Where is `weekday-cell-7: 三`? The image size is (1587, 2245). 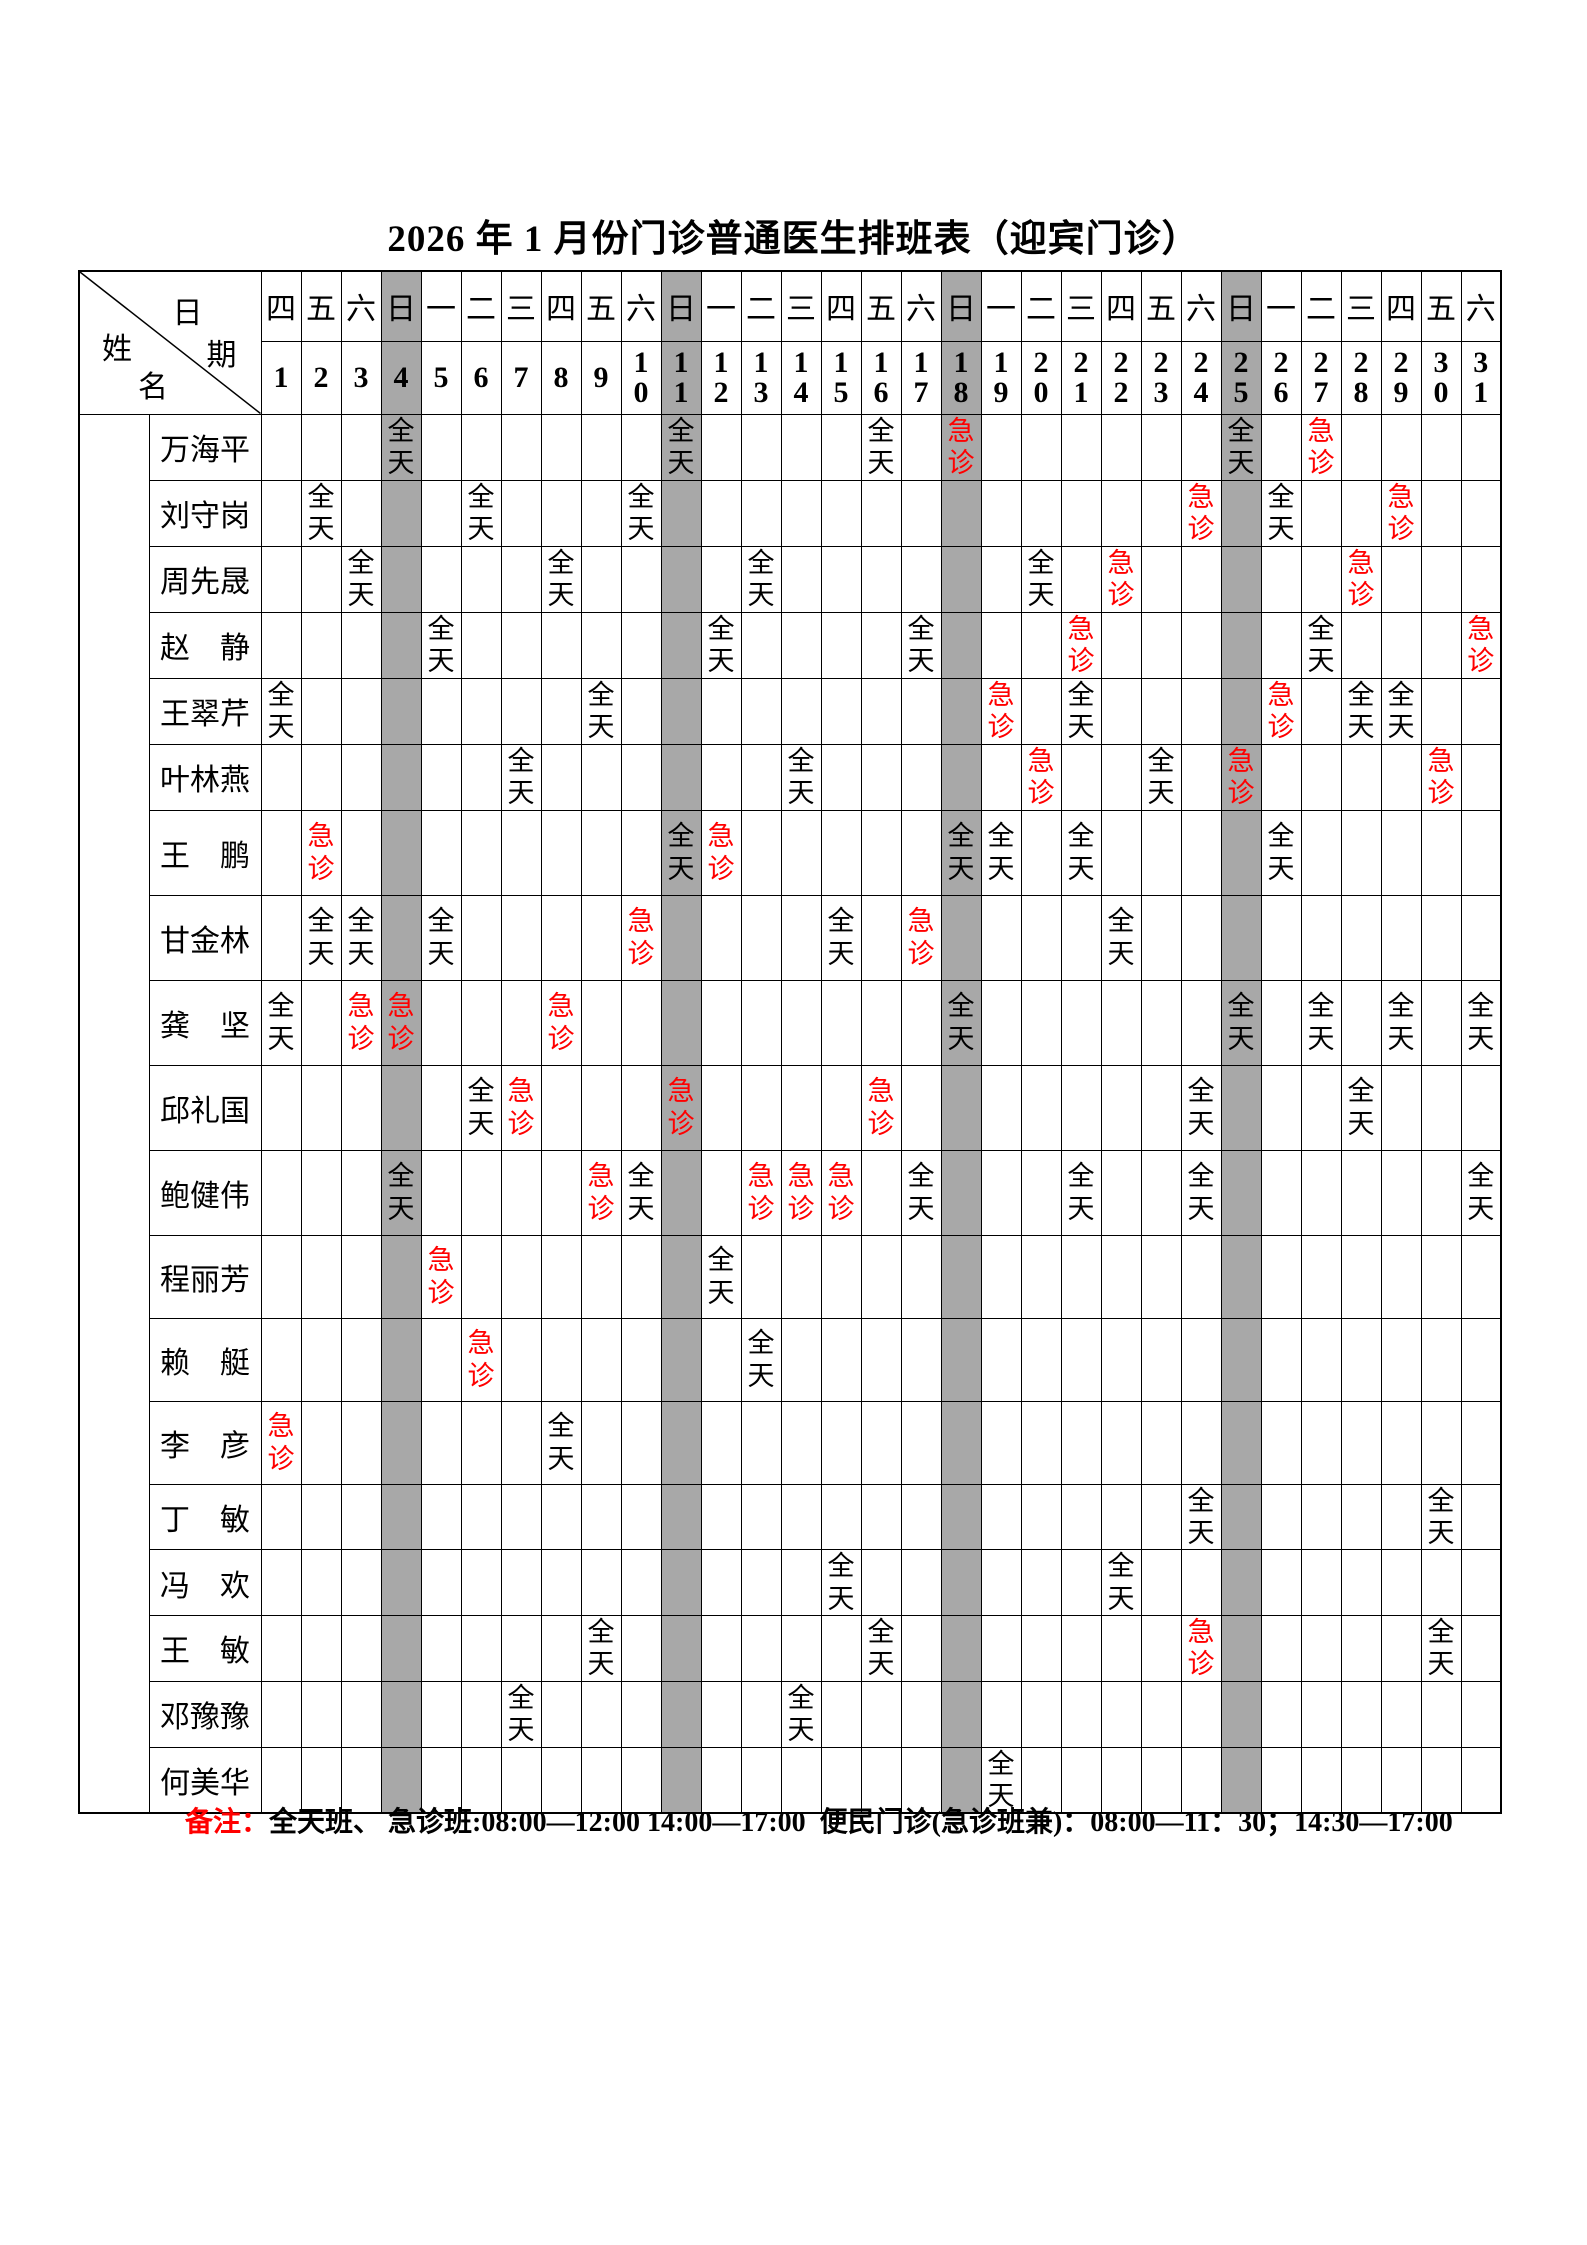 weekday-cell-7: 三 is located at coordinates (521, 306).